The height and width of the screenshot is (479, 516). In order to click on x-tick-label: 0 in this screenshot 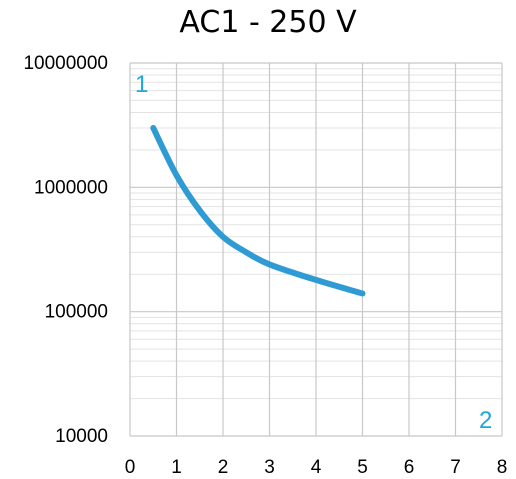, I will do `click(130, 467)`.